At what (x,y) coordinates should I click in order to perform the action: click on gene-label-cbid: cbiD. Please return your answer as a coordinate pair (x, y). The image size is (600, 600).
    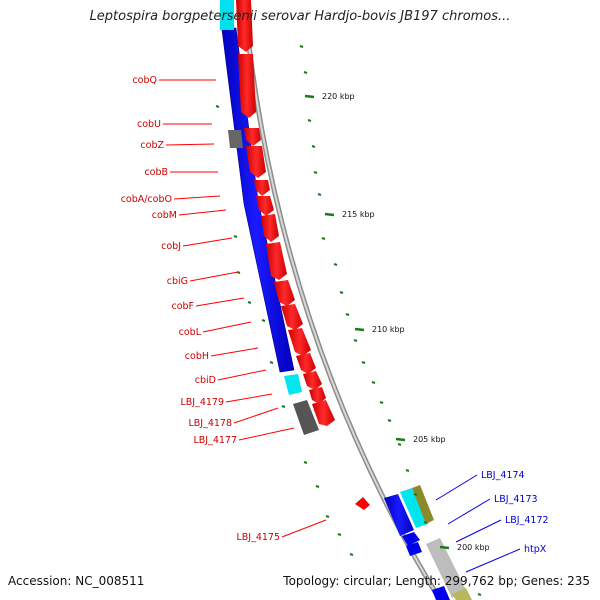
    Looking at the image, I should click on (205, 380).